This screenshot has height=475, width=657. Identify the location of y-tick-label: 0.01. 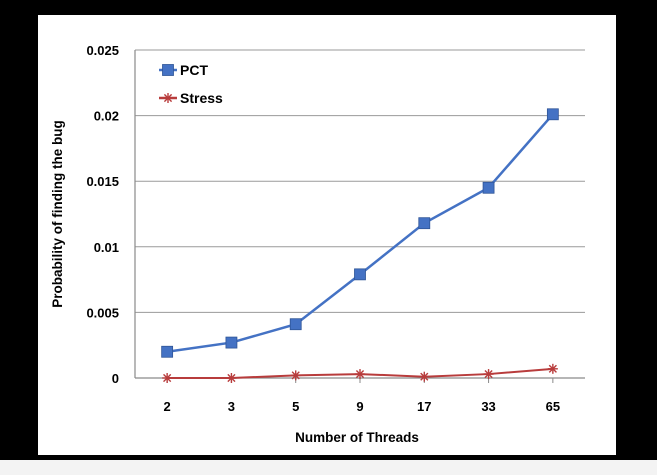
(106, 247).